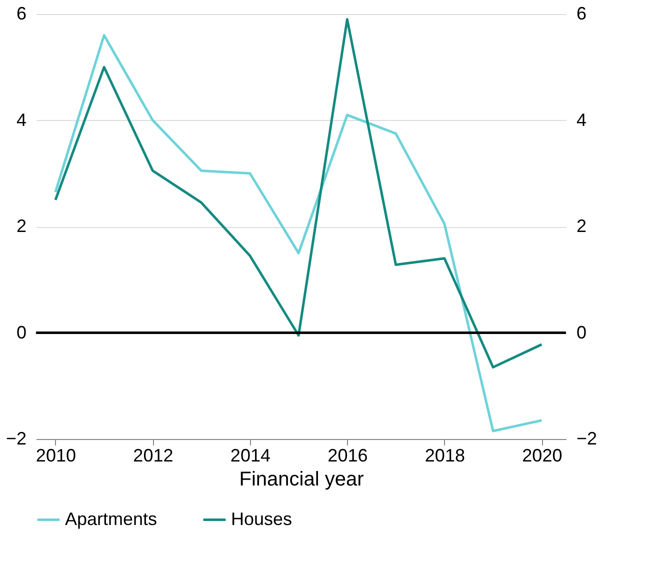  Describe the element at coordinates (56, 456) in the screenshot. I see `x-tick-label: 2010` at that location.